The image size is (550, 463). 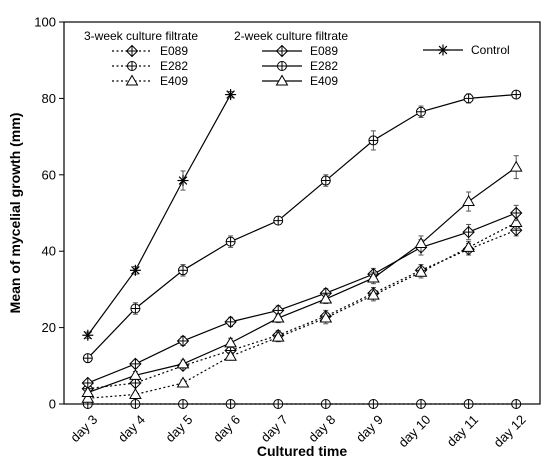 What do you see at coordinates (49, 174) in the screenshot?
I see `y-tick-label: 60` at bounding box center [49, 174].